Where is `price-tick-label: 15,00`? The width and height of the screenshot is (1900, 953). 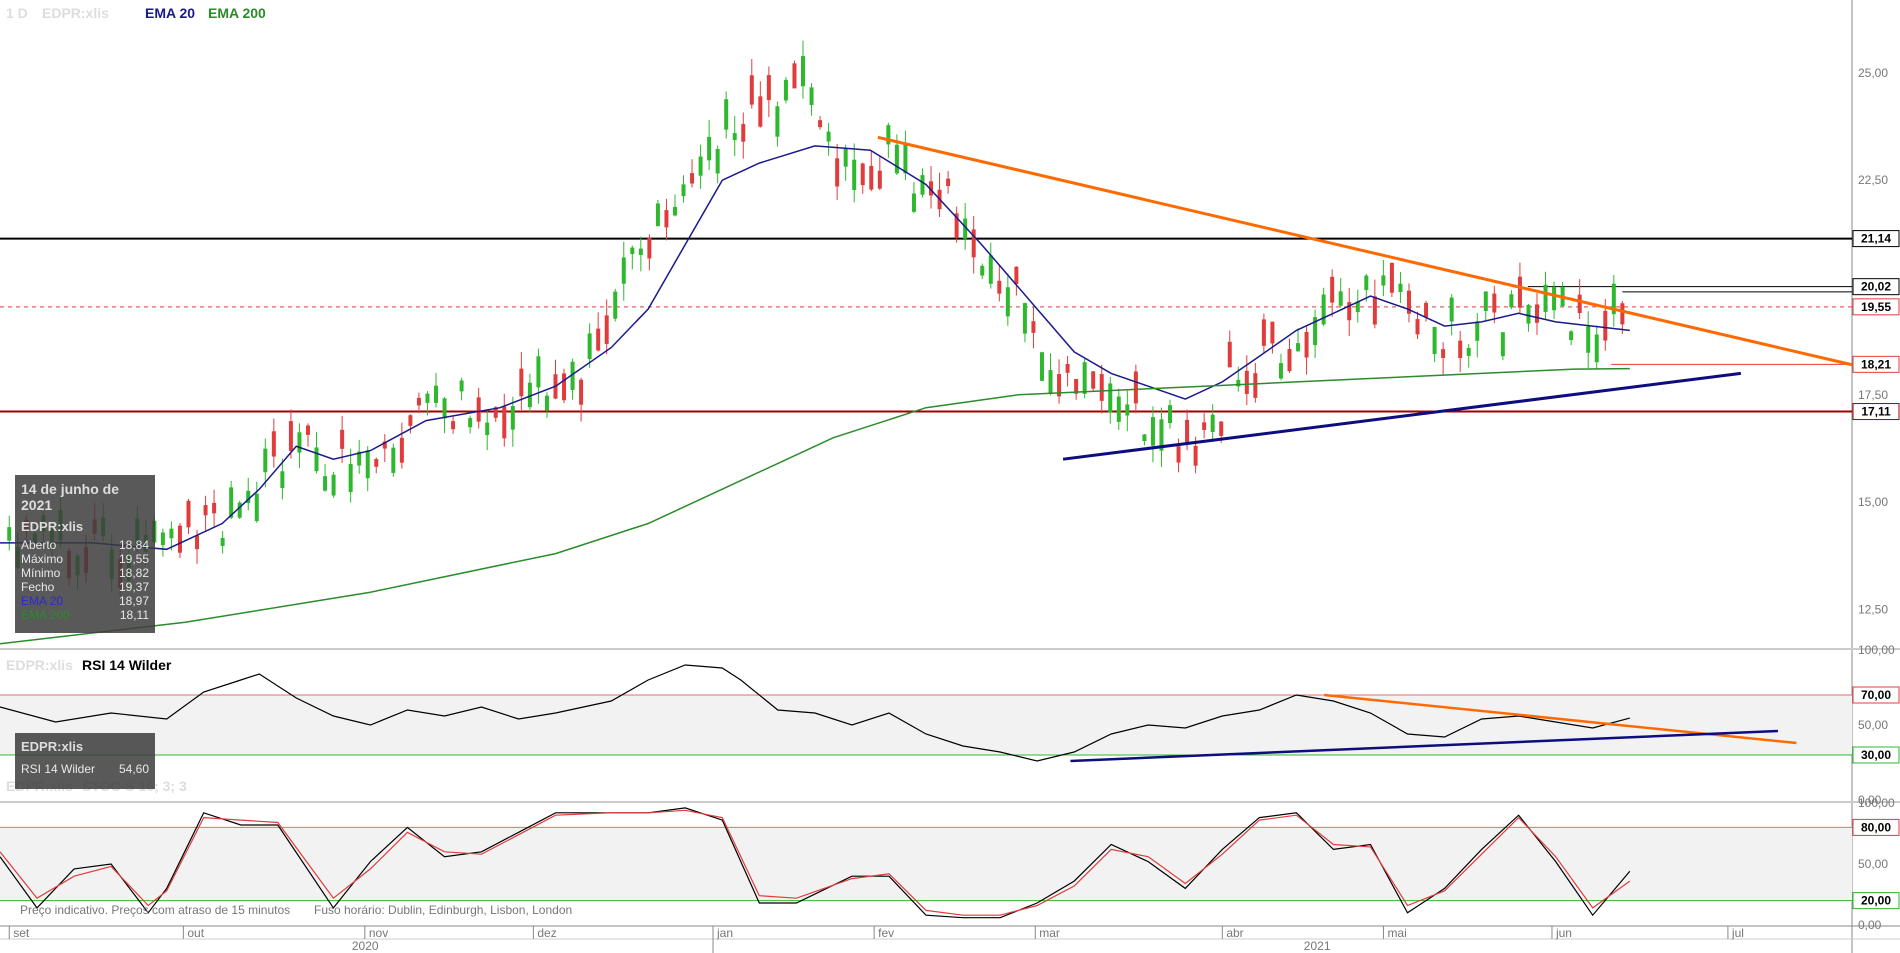 price-tick-label: 15,00 is located at coordinates (1873, 502).